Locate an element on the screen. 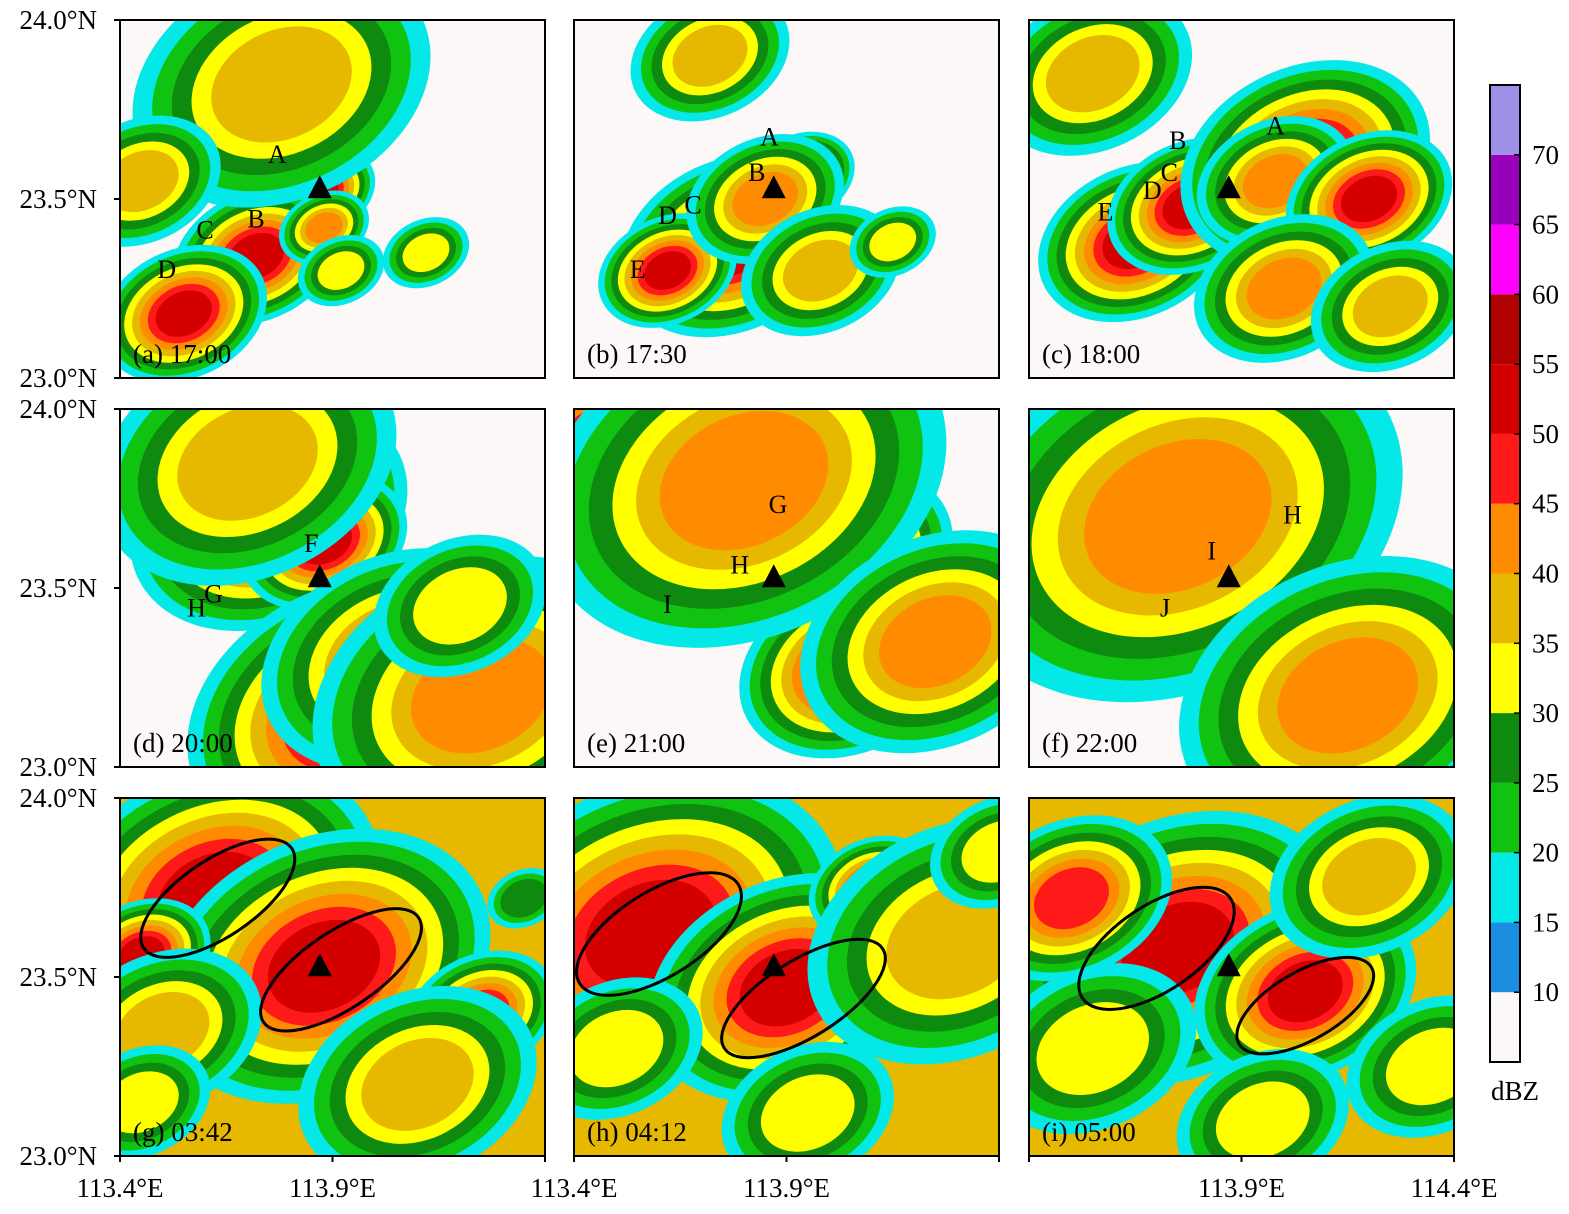 The image size is (1569, 1214). colorbar-tick-label: 50 is located at coordinates (1545, 434).